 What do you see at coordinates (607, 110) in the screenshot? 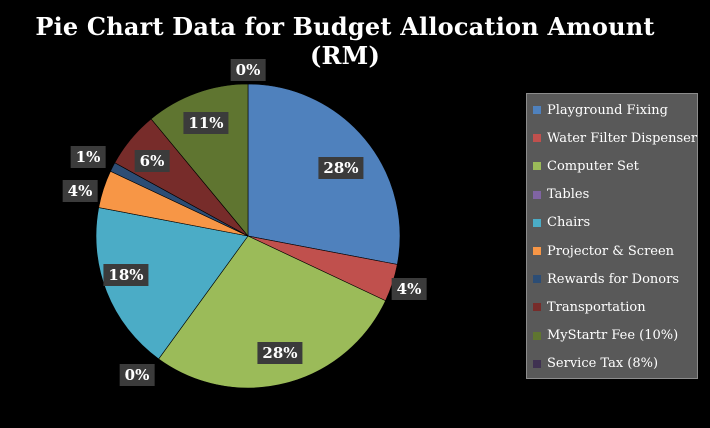
I see `legend-label: Playground Fixing` at bounding box center [607, 110].